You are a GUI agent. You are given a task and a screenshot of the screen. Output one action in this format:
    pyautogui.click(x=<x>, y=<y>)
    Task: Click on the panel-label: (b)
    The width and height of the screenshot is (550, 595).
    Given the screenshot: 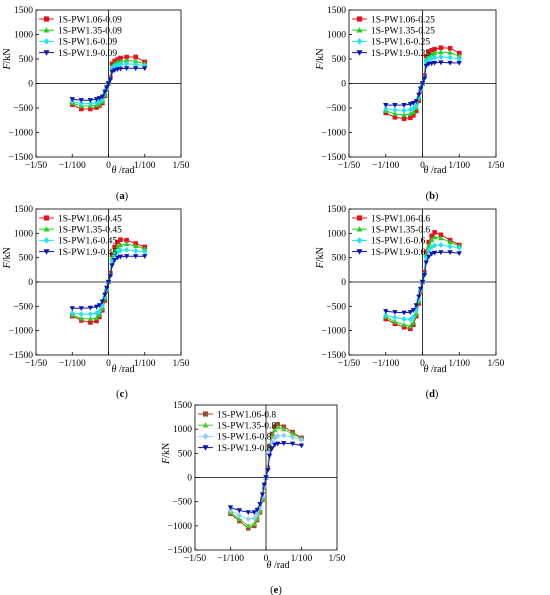 What is the action you would take?
    pyautogui.click(x=432, y=196)
    